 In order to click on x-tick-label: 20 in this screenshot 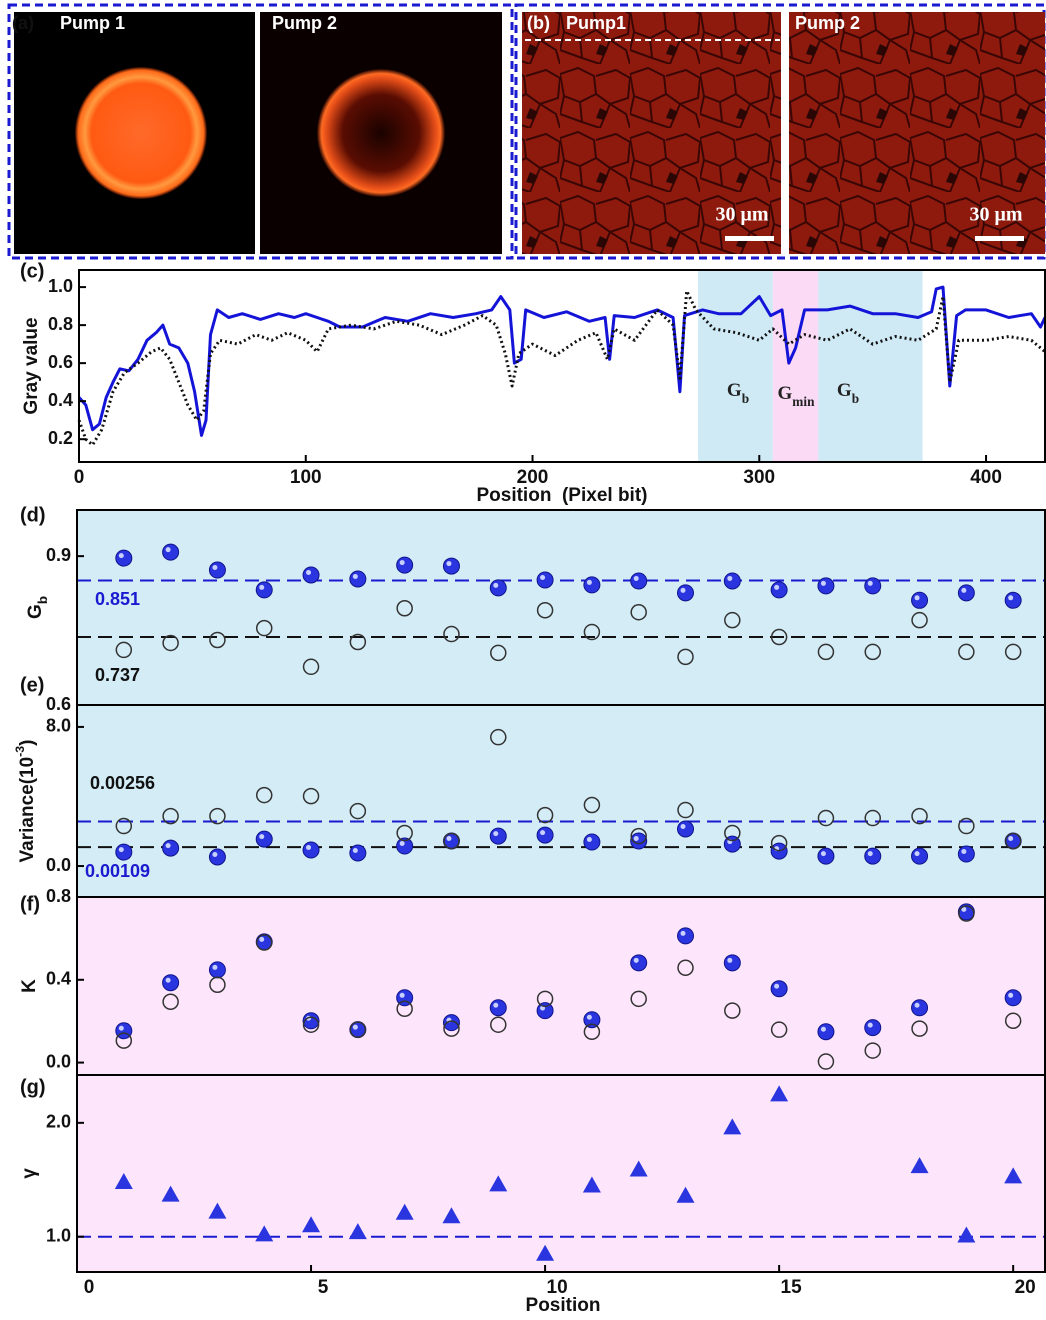, I will do `click(1025, 1287)`.